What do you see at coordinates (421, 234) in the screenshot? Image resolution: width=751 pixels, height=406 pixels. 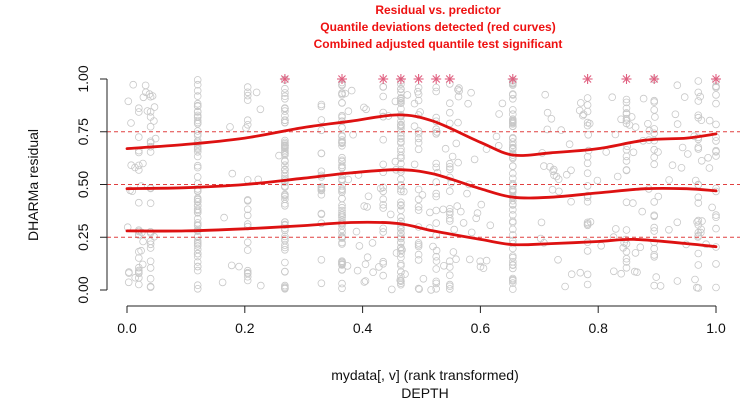 I see `quantile-curve-0.25` at bounding box center [421, 234].